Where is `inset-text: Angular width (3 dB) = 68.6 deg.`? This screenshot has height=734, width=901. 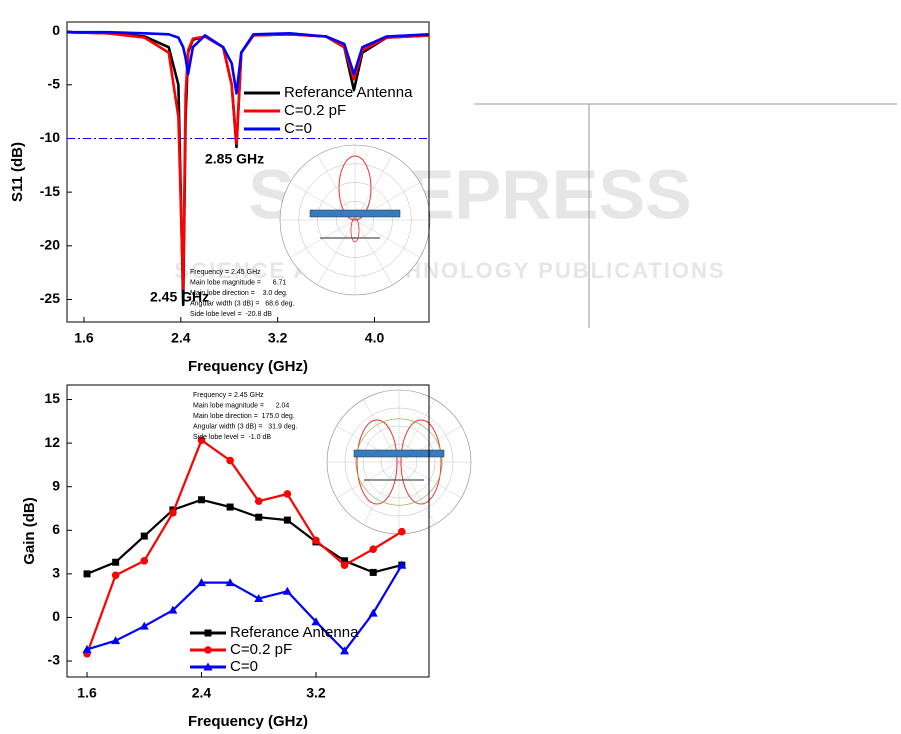 inset-text: Angular width (3 dB) = 68.6 deg. is located at coordinates (242, 303).